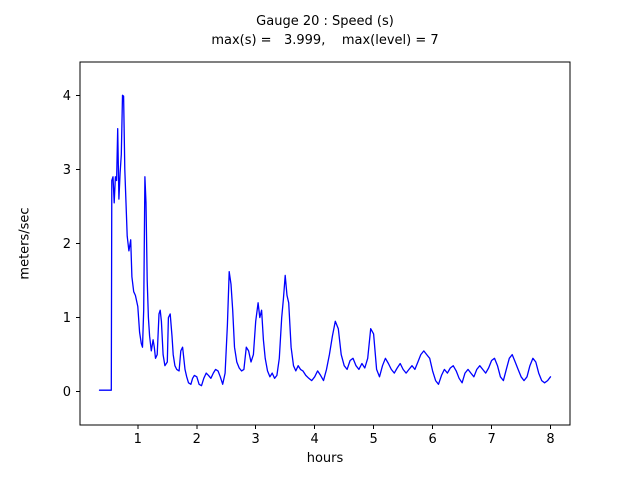 The width and height of the screenshot is (640, 480). I want to click on x-tick-label: 2, so click(197, 439).